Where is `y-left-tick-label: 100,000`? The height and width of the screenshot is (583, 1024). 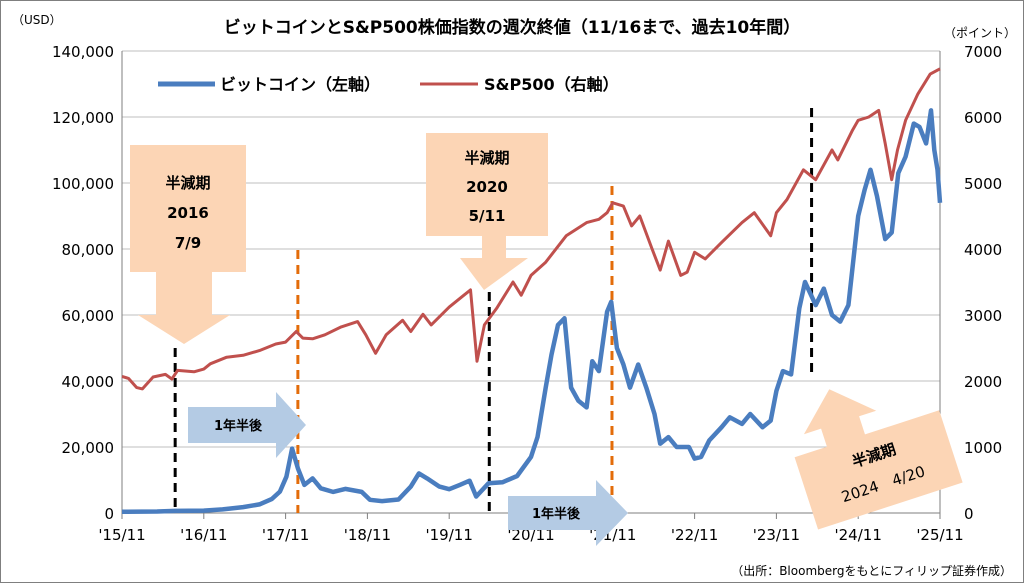
y-left-tick-label: 100,000 is located at coordinates (83, 184).